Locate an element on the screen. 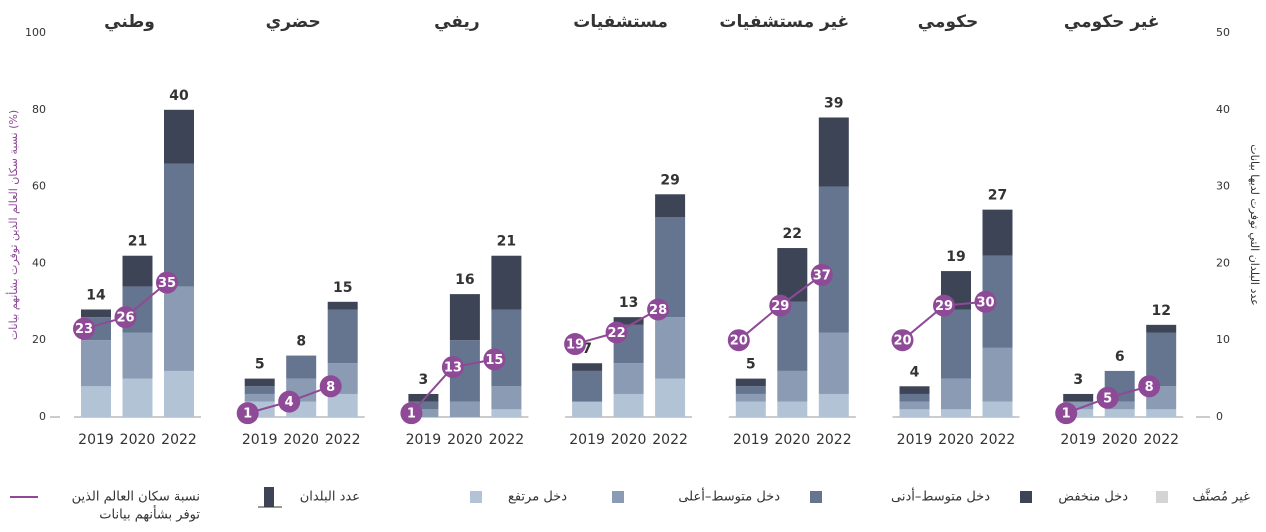 The width and height of the screenshot is (1266, 532). population-label: 15 is located at coordinates (494, 360).